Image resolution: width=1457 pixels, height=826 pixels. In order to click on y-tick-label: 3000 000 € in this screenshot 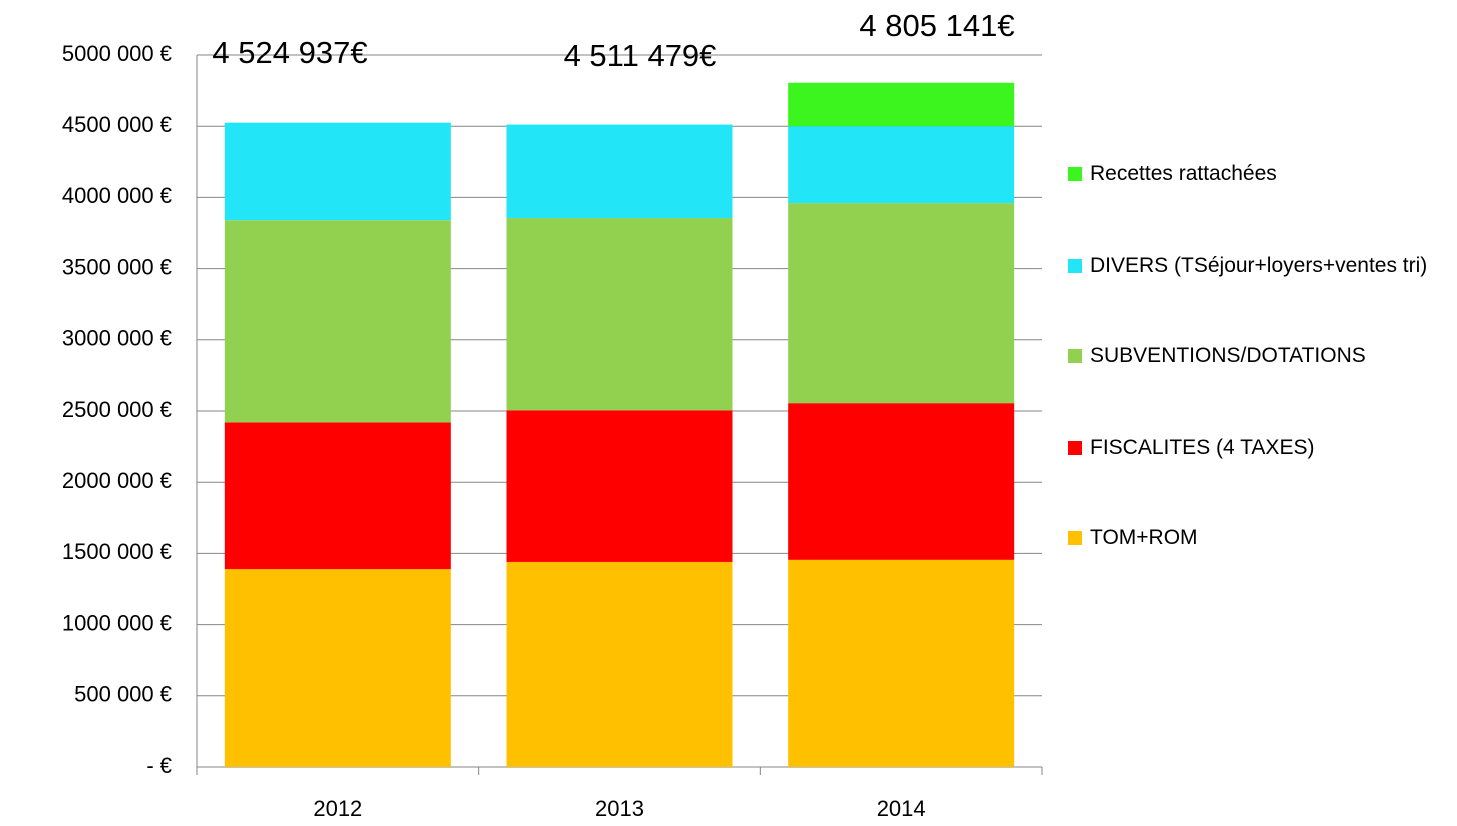, I will do `click(117, 338)`.